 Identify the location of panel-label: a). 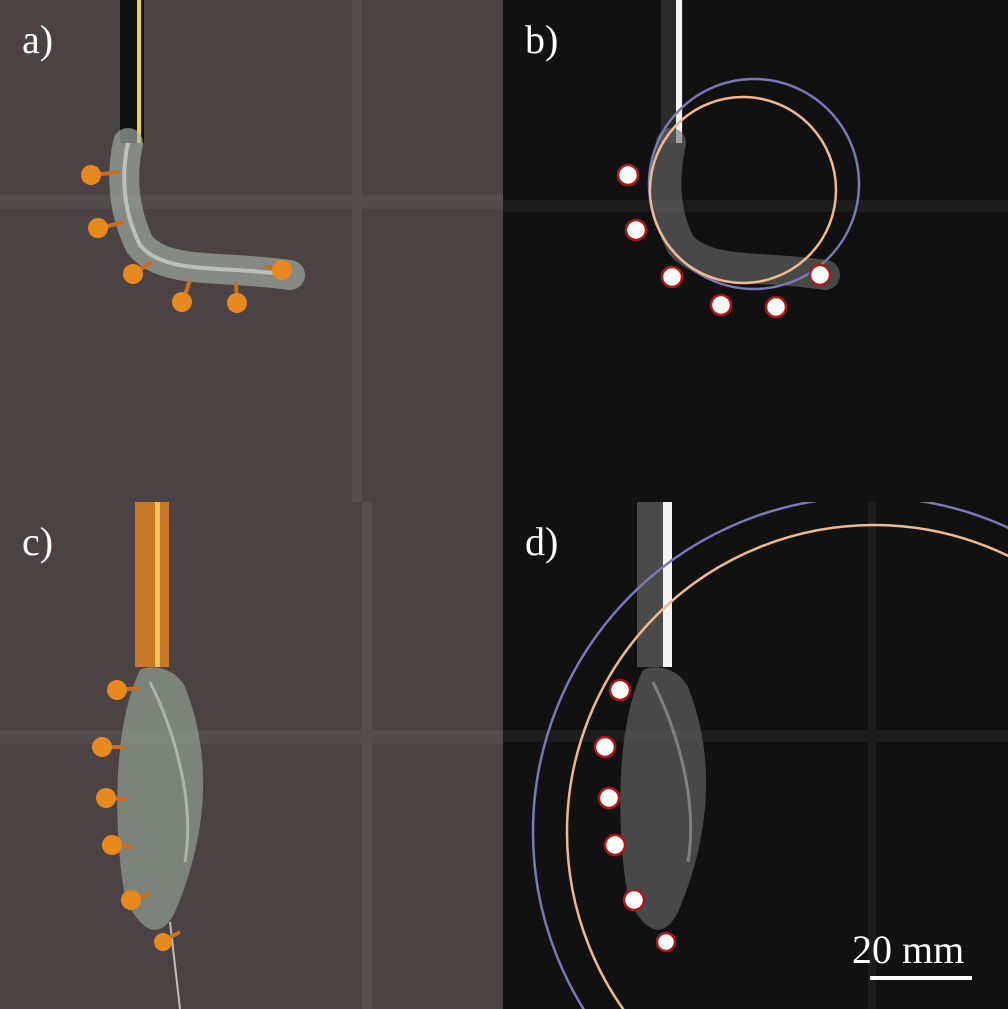
(38, 39).